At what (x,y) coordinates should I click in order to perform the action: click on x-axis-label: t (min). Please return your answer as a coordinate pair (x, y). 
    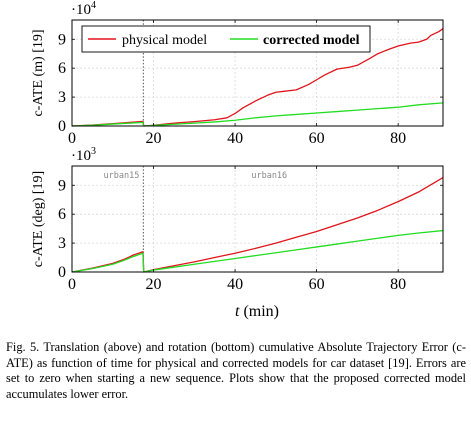
    Looking at the image, I should click on (257, 311).